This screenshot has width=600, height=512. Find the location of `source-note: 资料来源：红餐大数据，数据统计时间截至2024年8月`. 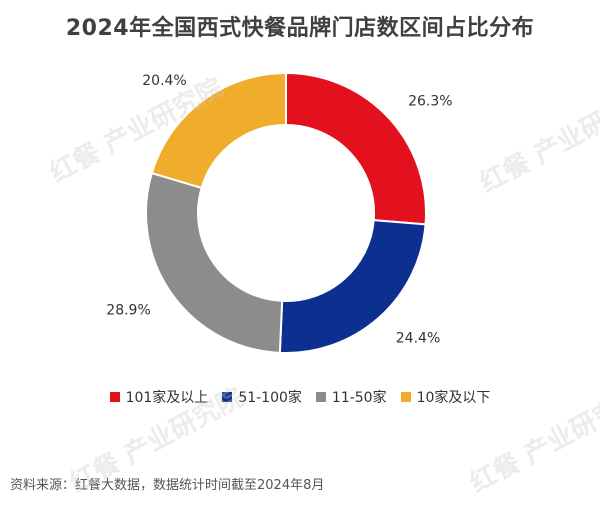

source-note: 资料来源：红餐大数据，数据统计时间截至2024年8月 is located at coordinates (167, 485).